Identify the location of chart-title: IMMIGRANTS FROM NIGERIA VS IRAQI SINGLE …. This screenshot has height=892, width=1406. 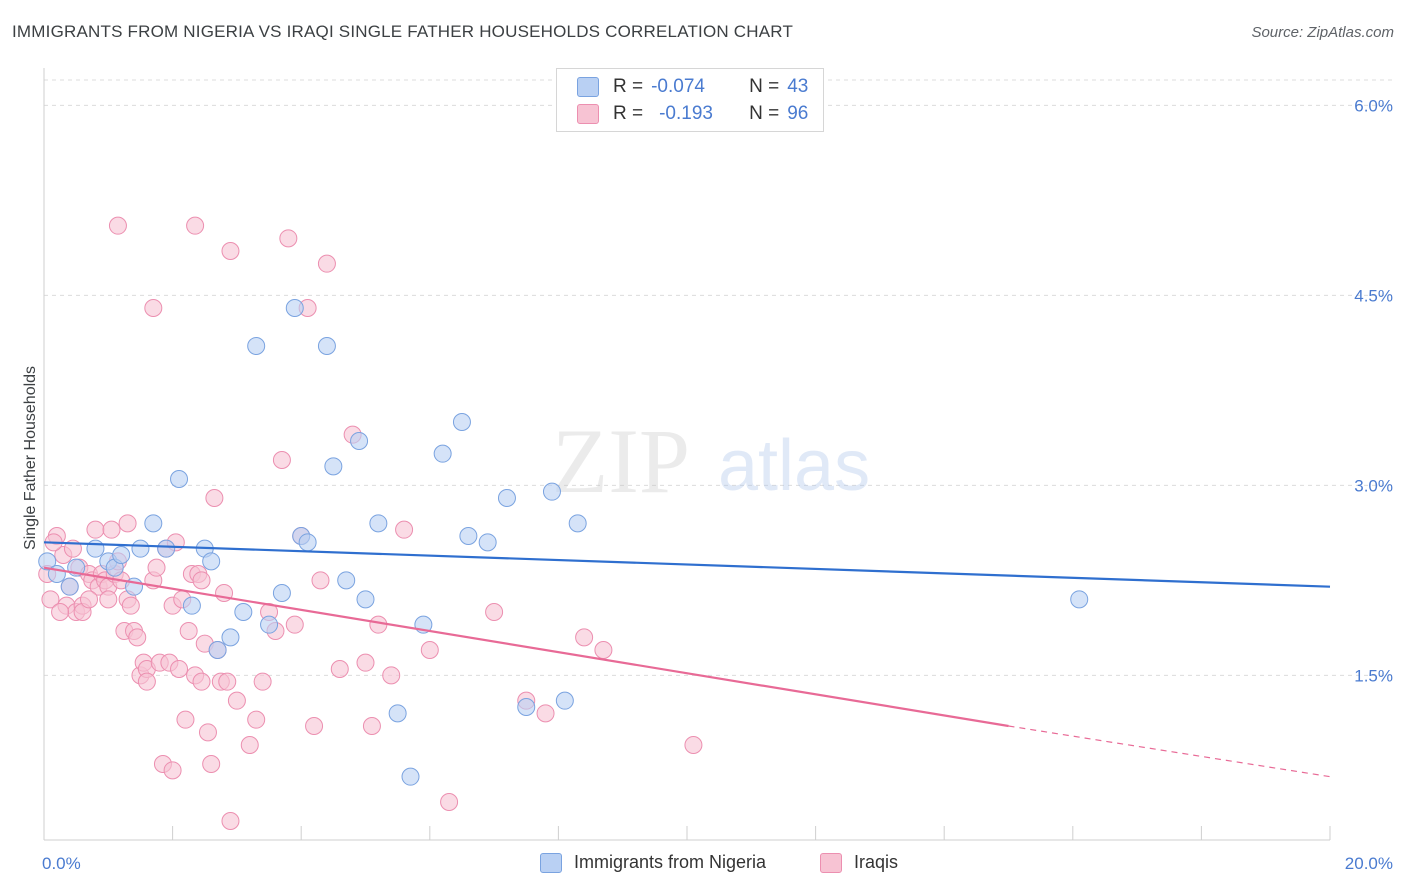
(403, 31).